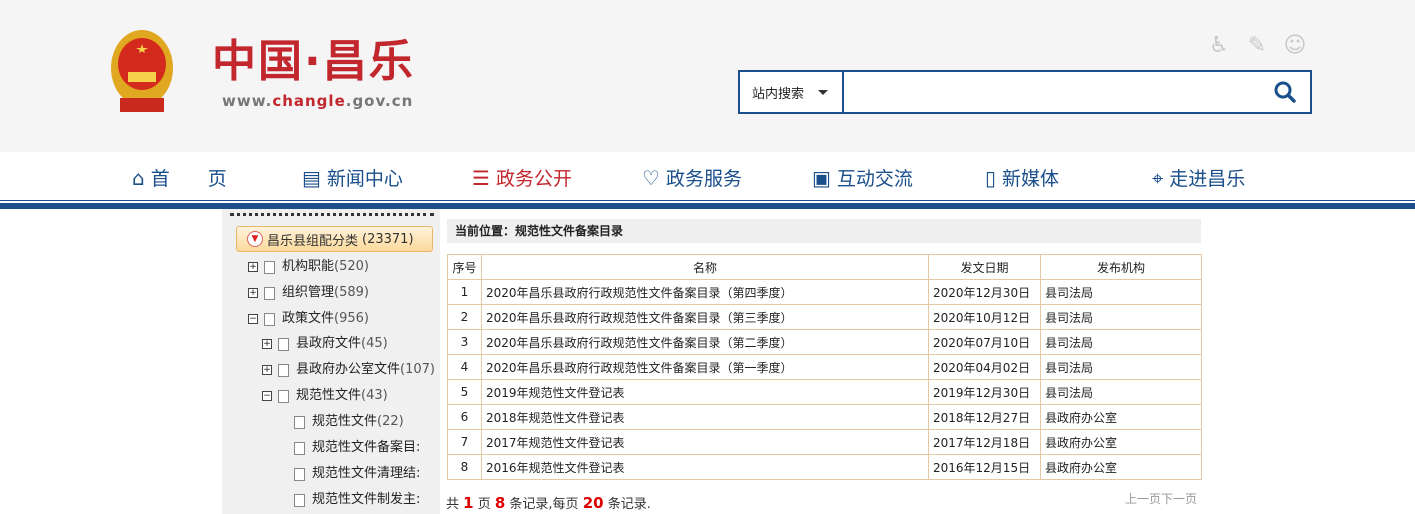 This screenshot has width=1415, height=514. Describe the element at coordinates (308, 318) in the screenshot. I see `tree-node: − 政策文件 (956)` at that location.